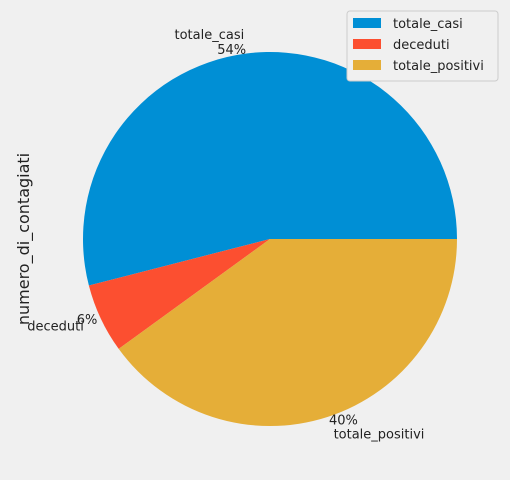 The image size is (510, 480). Describe the element at coordinates (87, 320) in the screenshot. I see `percent-label-deceduti: 6%` at that location.